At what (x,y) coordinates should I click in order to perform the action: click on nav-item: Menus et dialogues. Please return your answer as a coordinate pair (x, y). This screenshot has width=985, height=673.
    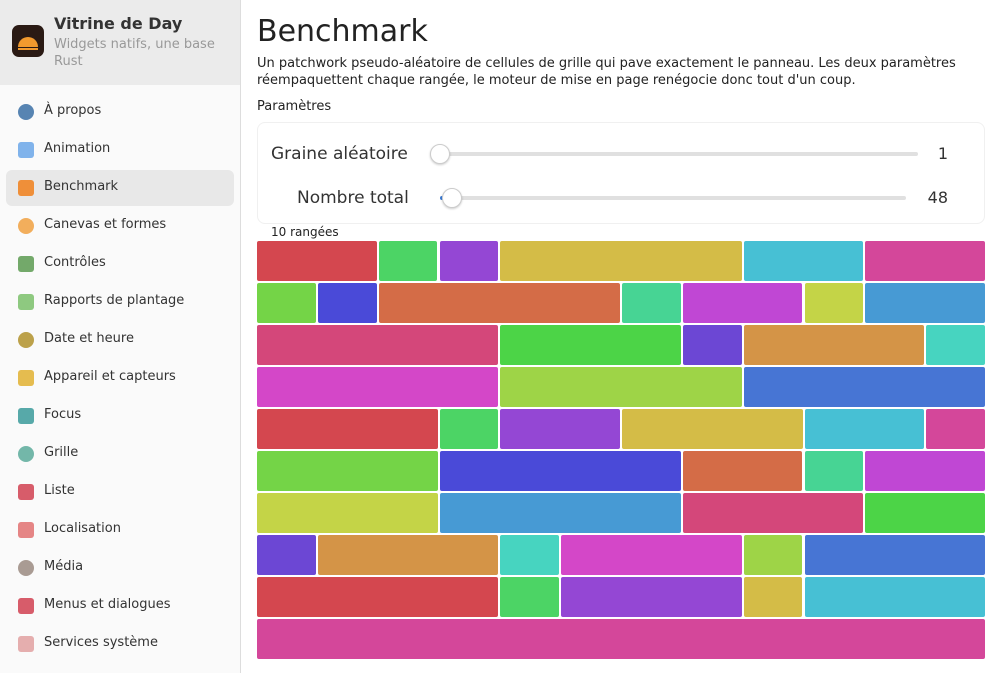
    Looking at the image, I should click on (120, 606).